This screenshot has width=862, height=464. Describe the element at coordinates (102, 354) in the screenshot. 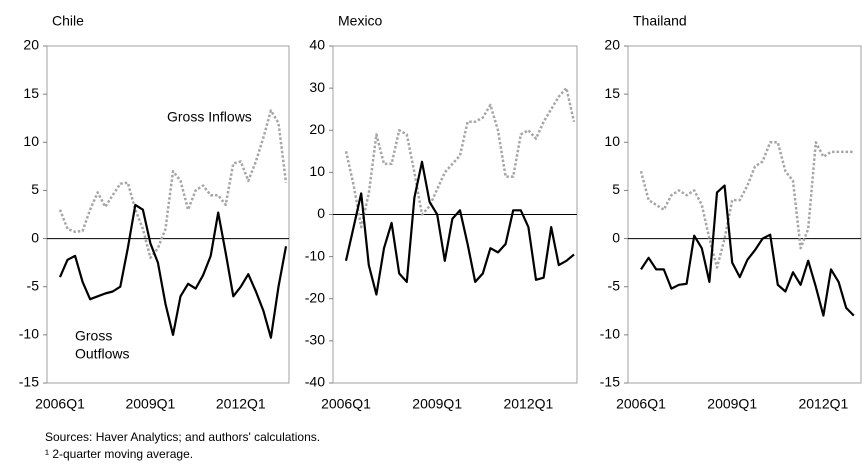

I see `annotation: Outflows` at that location.